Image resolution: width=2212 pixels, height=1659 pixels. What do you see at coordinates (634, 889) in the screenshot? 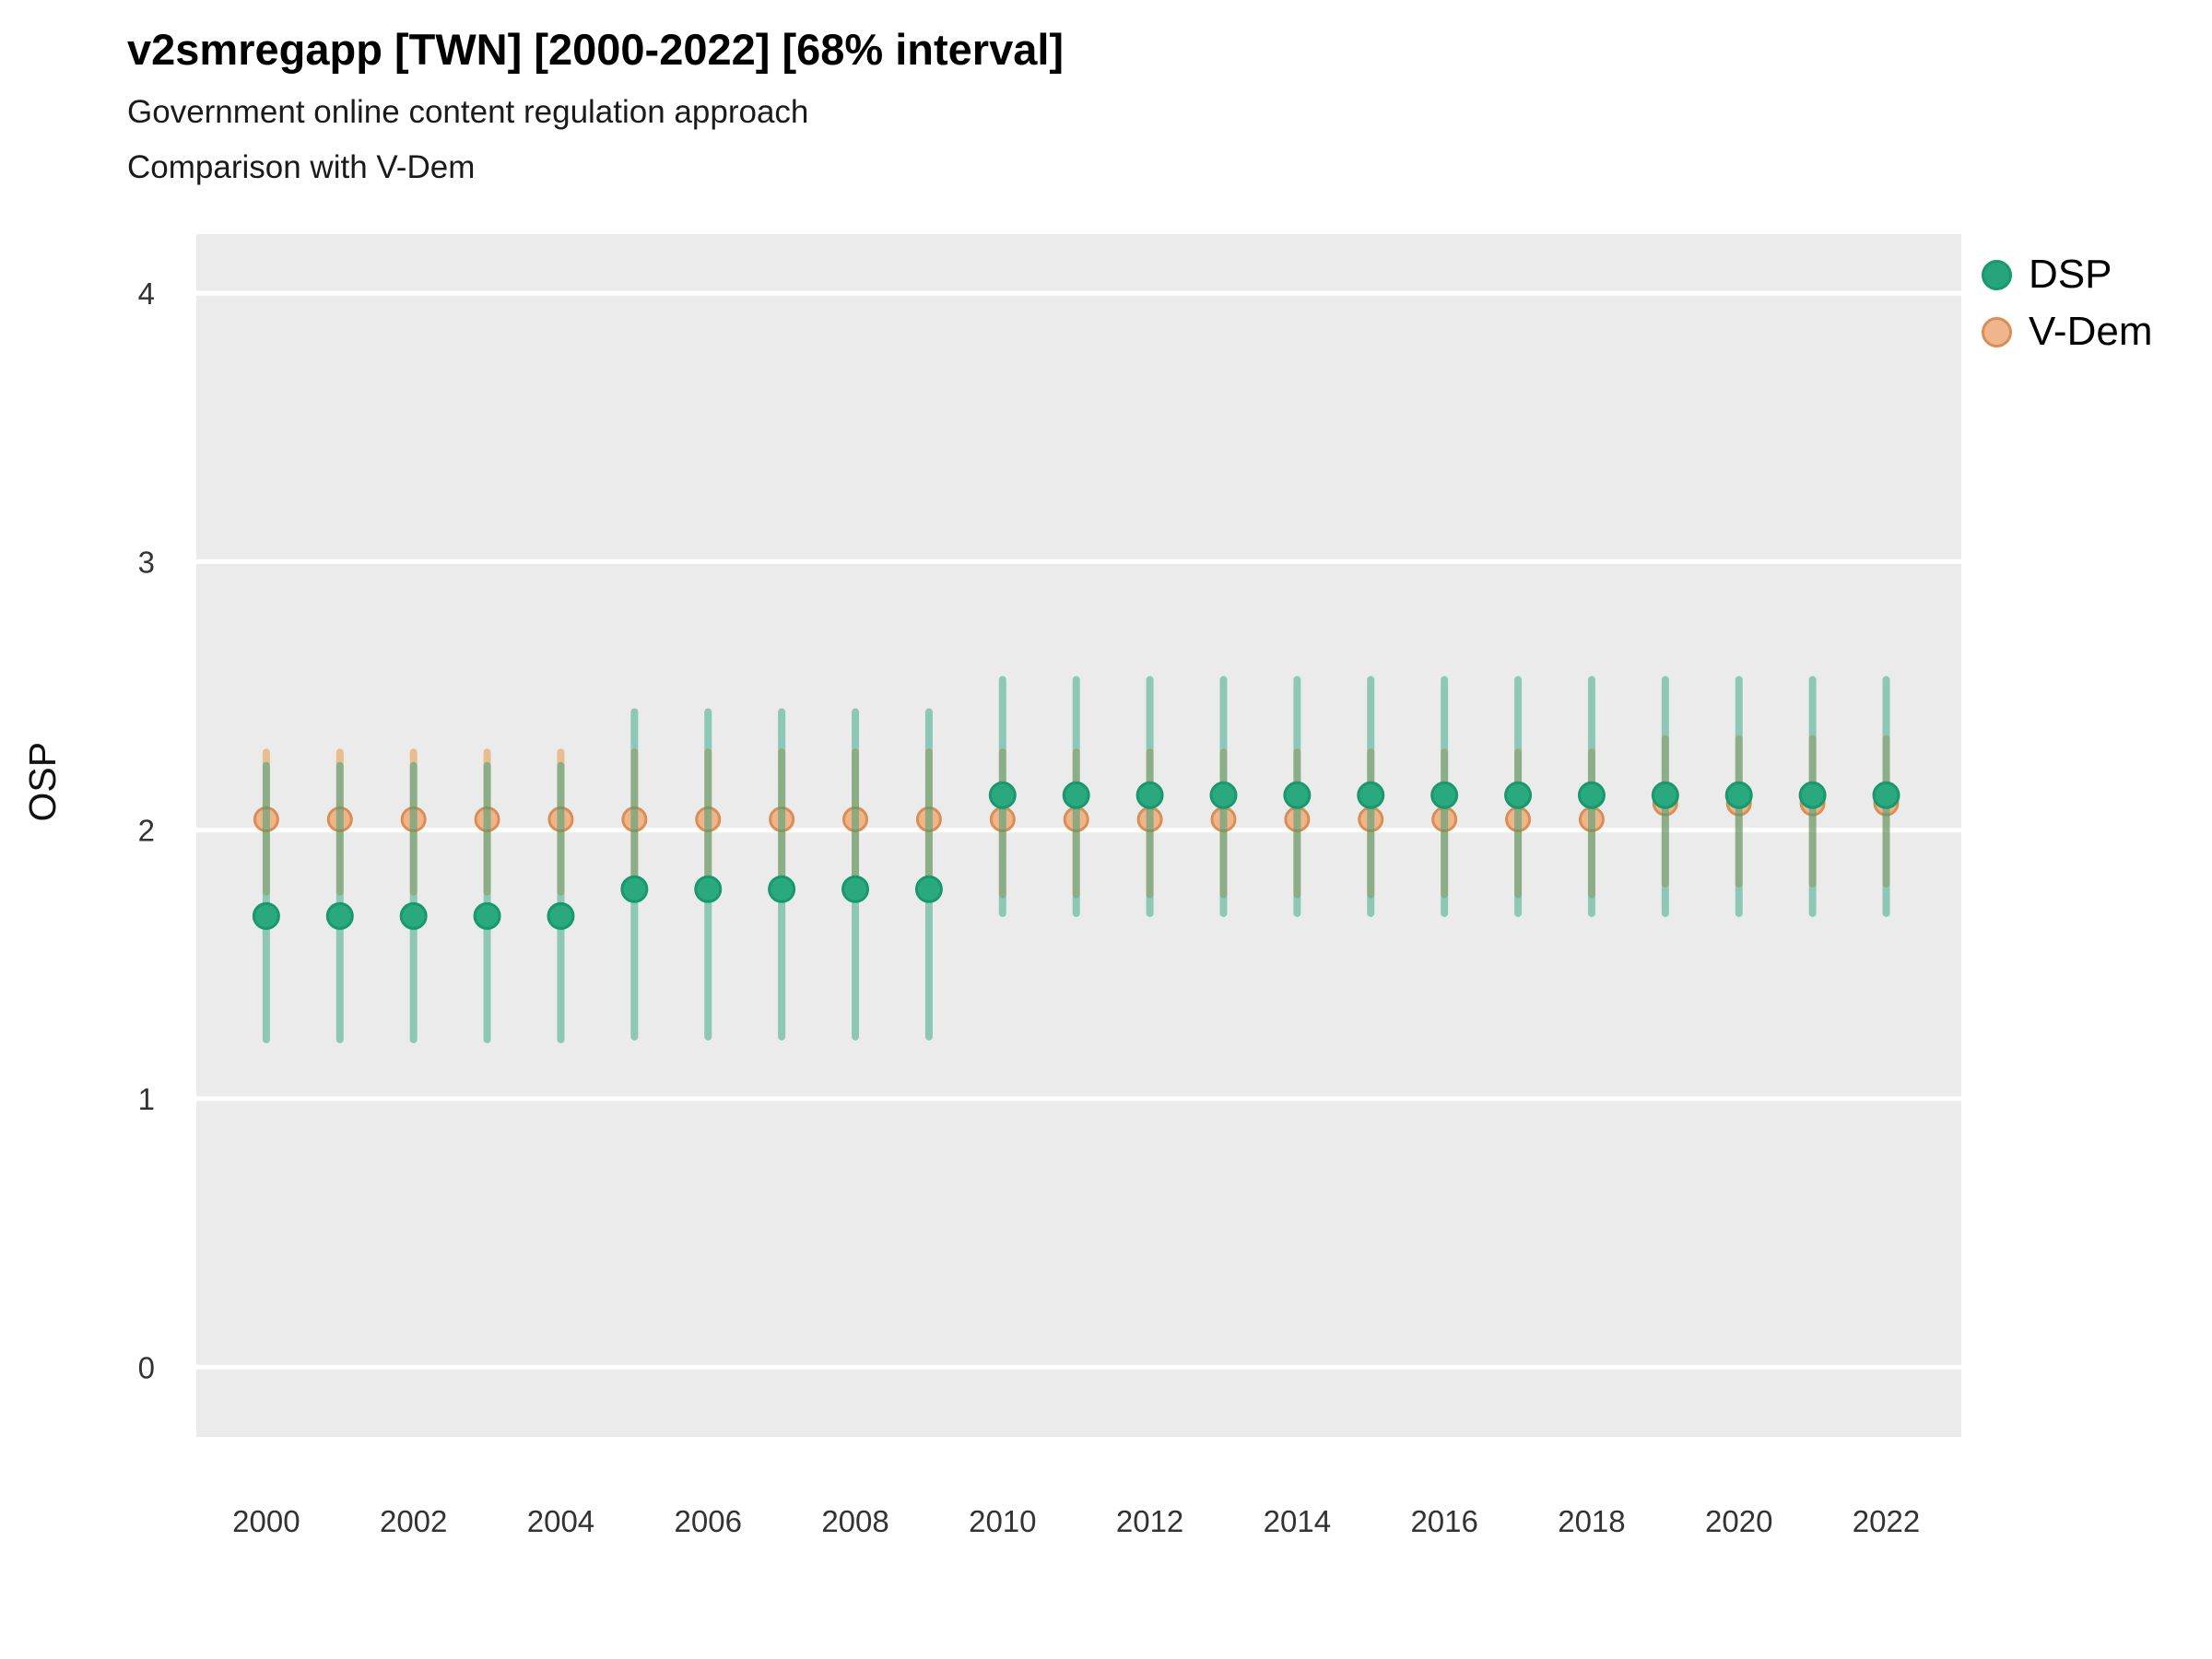
I see `dsp-point-2005` at bounding box center [634, 889].